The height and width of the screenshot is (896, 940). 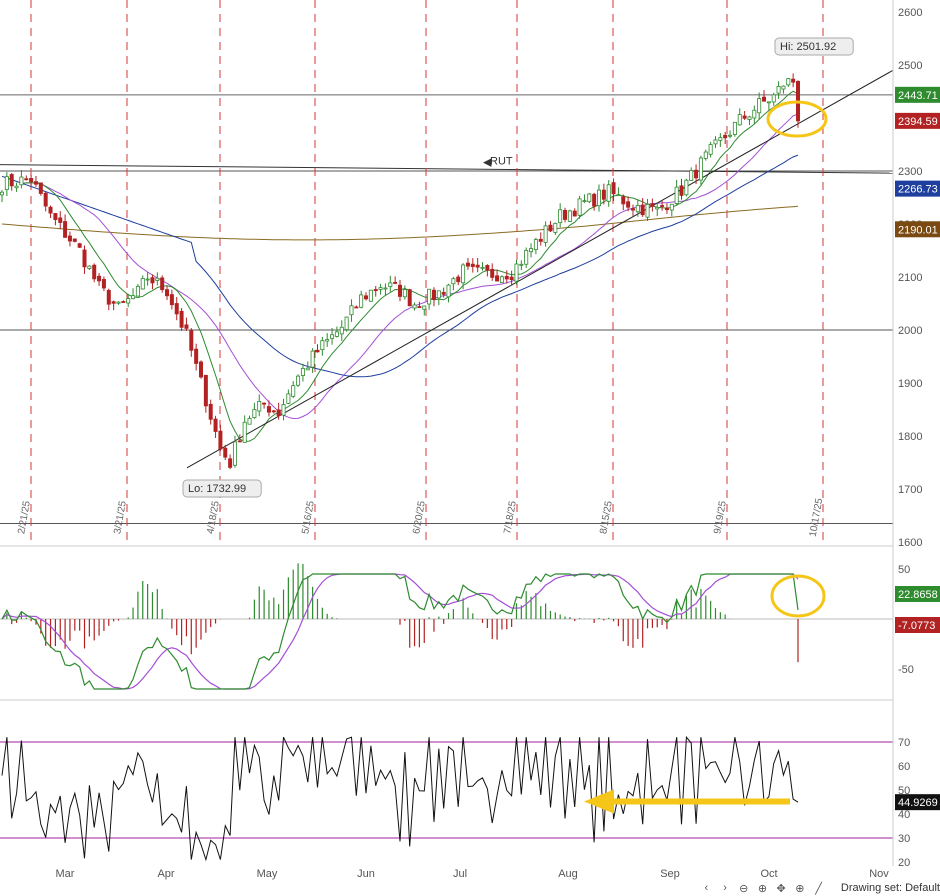 What do you see at coordinates (460, 874) in the screenshot?
I see `month-label: Jul` at bounding box center [460, 874].